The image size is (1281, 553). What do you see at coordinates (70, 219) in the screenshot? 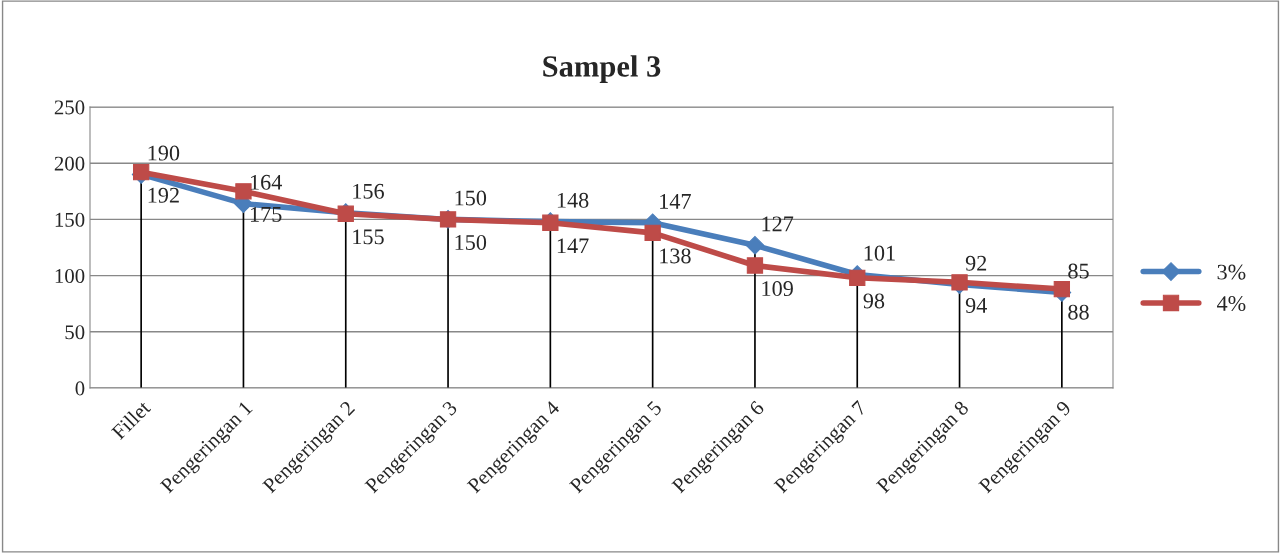
I see `y-tick-label: 150` at bounding box center [70, 219].